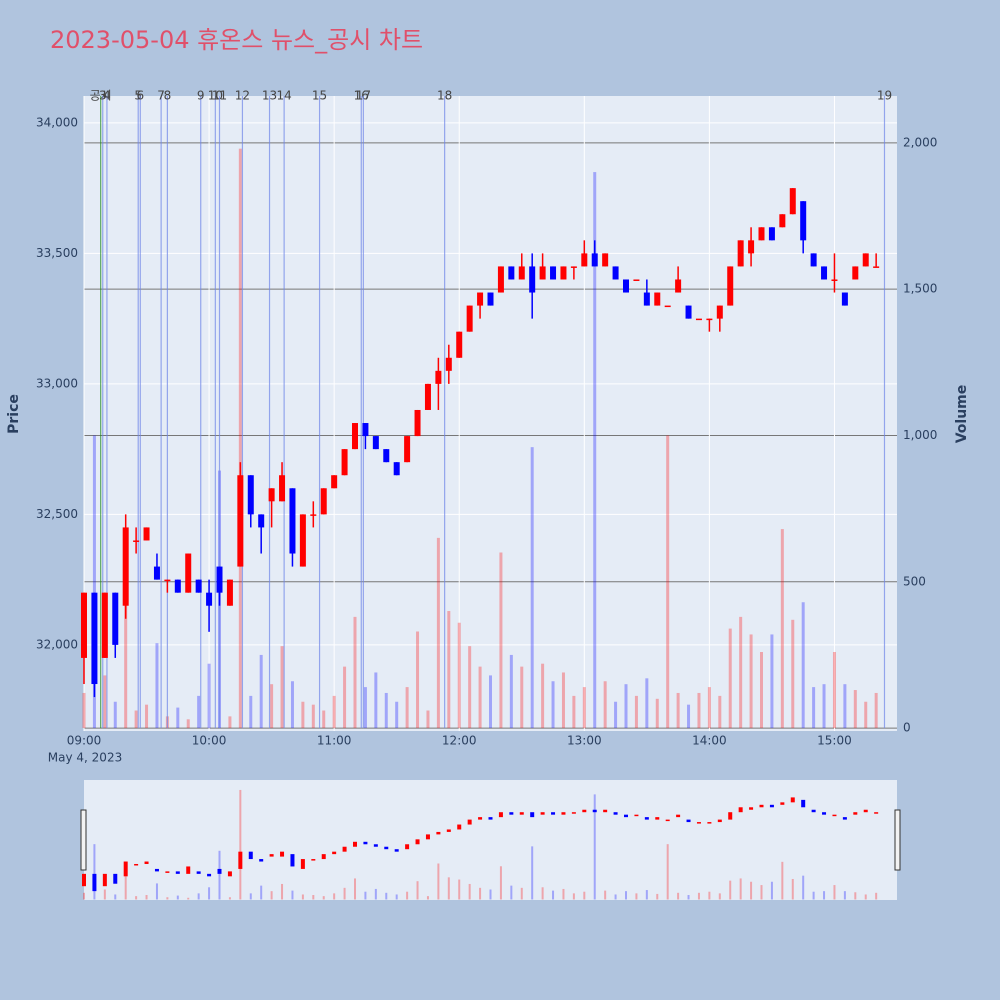 The image size is (1000, 1000). I want to click on y-tick-label: 32,000, so click(57, 644).